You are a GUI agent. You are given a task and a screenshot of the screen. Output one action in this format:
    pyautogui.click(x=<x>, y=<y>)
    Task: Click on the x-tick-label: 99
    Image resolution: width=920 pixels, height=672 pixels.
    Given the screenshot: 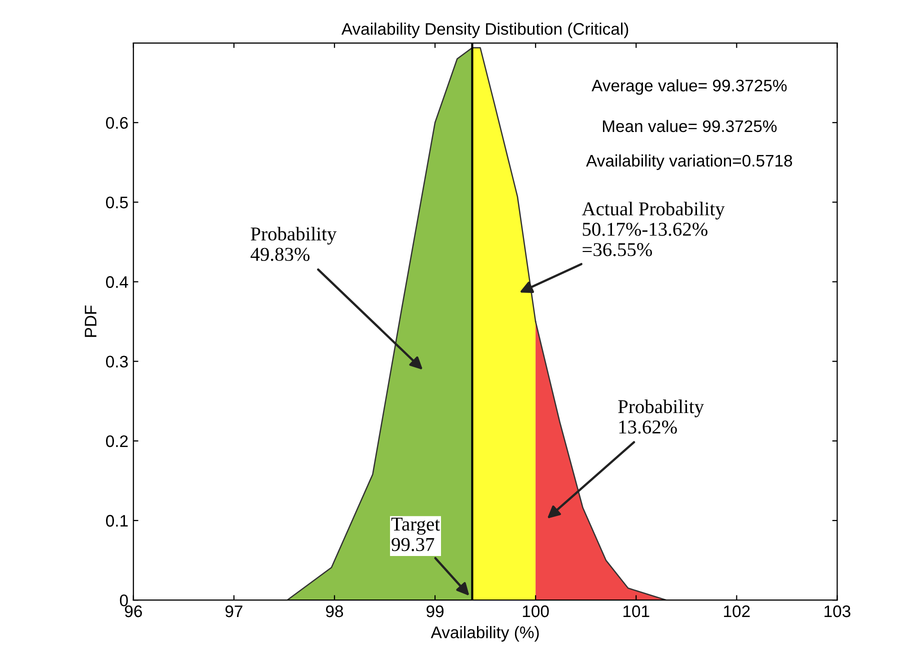 What is the action you would take?
    pyautogui.click(x=435, y=611)
    